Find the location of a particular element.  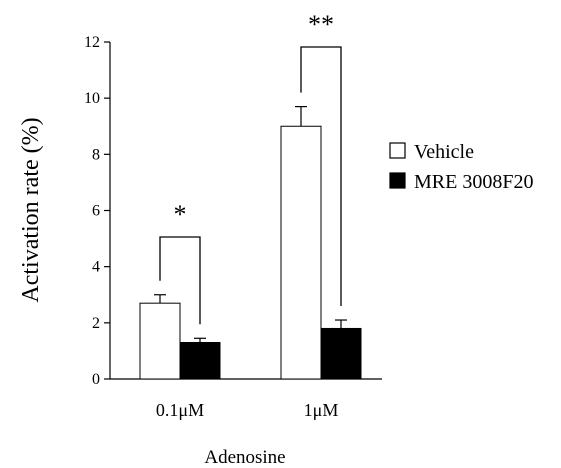

y-tick-label: 0 is located at coordinates (96, 379).